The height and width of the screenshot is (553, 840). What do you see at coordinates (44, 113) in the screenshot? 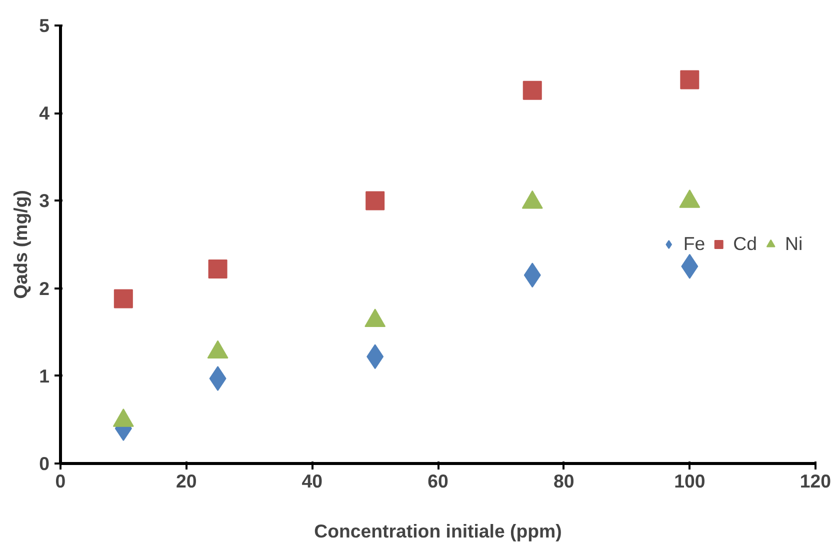
I see `y-tick-label: 4` at bounding box center [44, 113].